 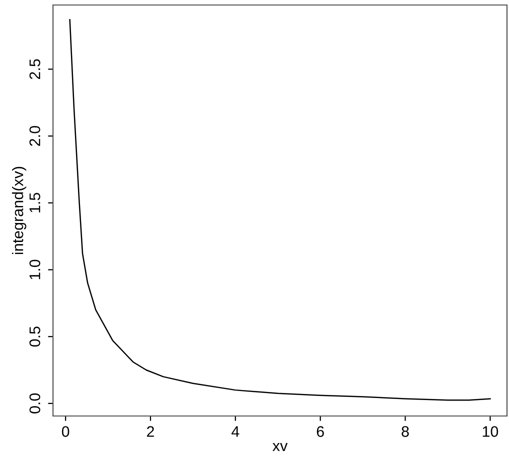 I want to click on x-tick-label: 10, so click(x=490, y=431).